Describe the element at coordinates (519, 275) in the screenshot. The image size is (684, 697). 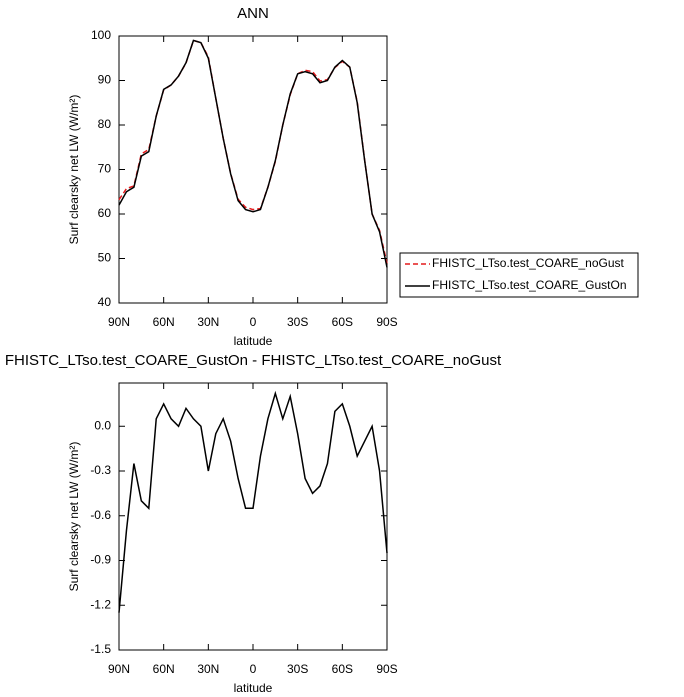
I see `legend-box` at that location.